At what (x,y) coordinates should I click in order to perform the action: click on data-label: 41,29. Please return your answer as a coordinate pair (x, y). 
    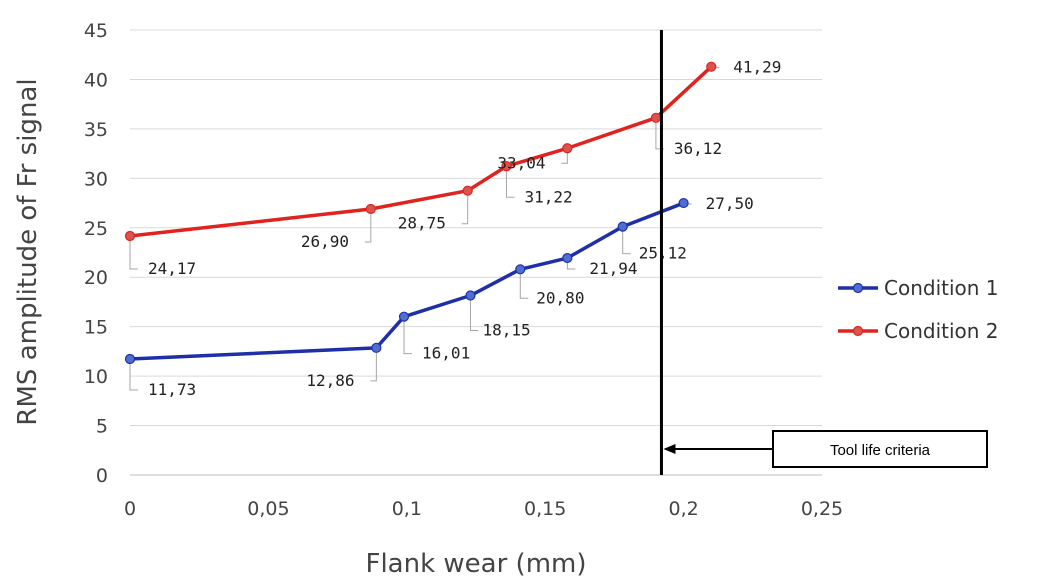
    Looking at the image, I should click on (757, 67).